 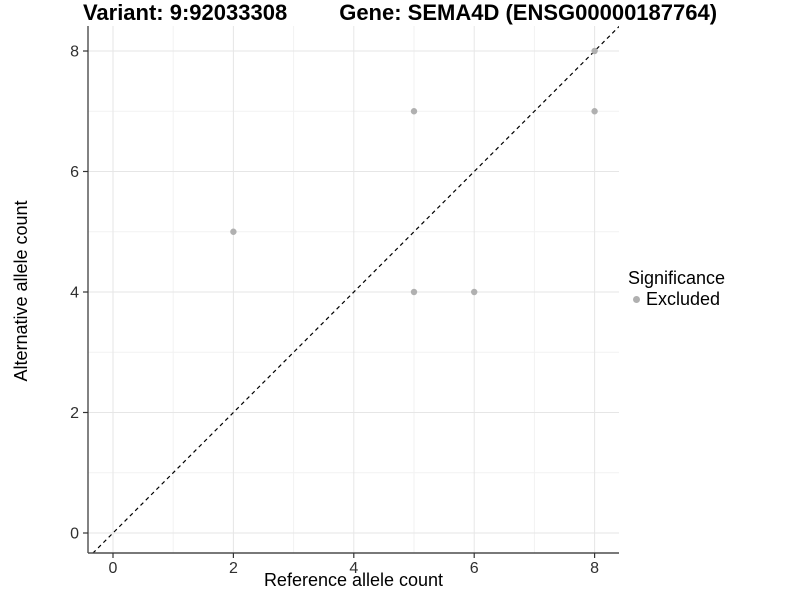 What do you see at coordinates (636, 299) in the screenshot?
I see `legend-key-dot-icon` at bounding box center [636, 299].